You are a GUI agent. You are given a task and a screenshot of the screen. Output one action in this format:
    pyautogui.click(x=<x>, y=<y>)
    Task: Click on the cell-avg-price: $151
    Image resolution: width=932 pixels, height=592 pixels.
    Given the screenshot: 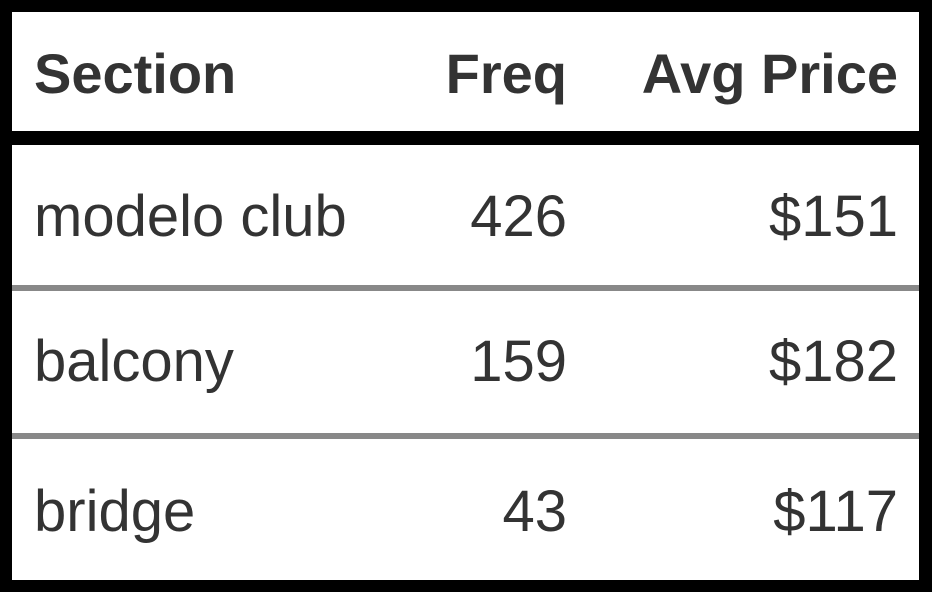 What is the action you would take?
    pyautogui.click(x=833, y=216)
    